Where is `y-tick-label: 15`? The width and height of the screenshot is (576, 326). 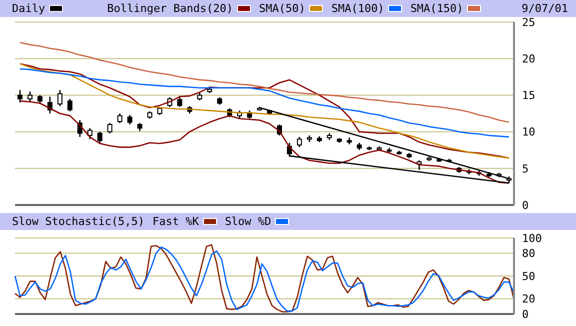 y-tick-label: 15 is located at coordinates (529, 95).